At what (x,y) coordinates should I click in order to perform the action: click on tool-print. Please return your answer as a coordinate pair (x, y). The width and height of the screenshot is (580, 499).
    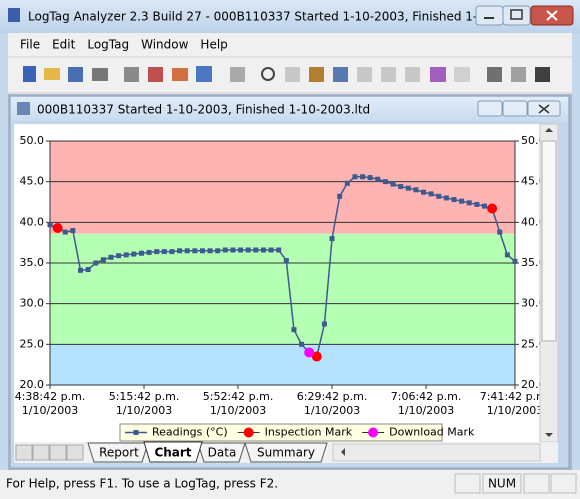
    Looking at the image, I should click on (100, 74).